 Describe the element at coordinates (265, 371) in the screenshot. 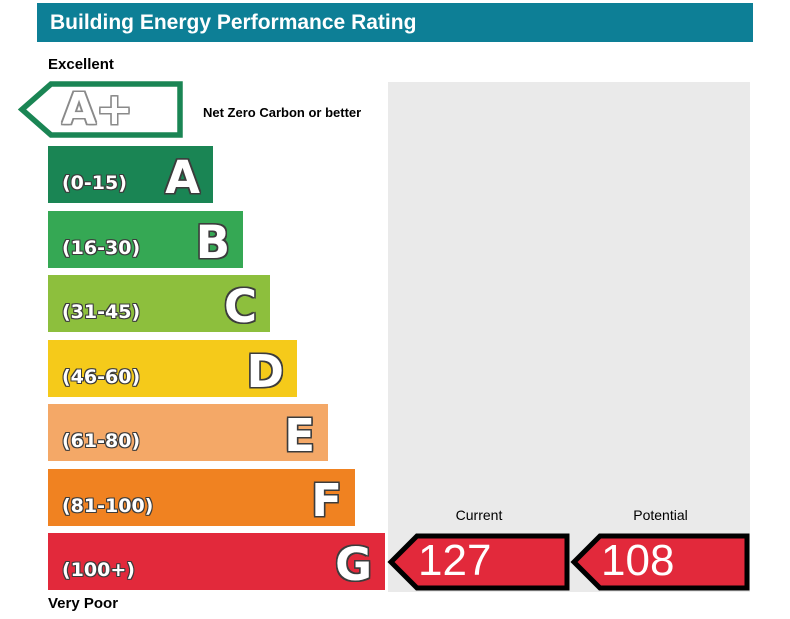

I see `band-d-letter: D` at that location.